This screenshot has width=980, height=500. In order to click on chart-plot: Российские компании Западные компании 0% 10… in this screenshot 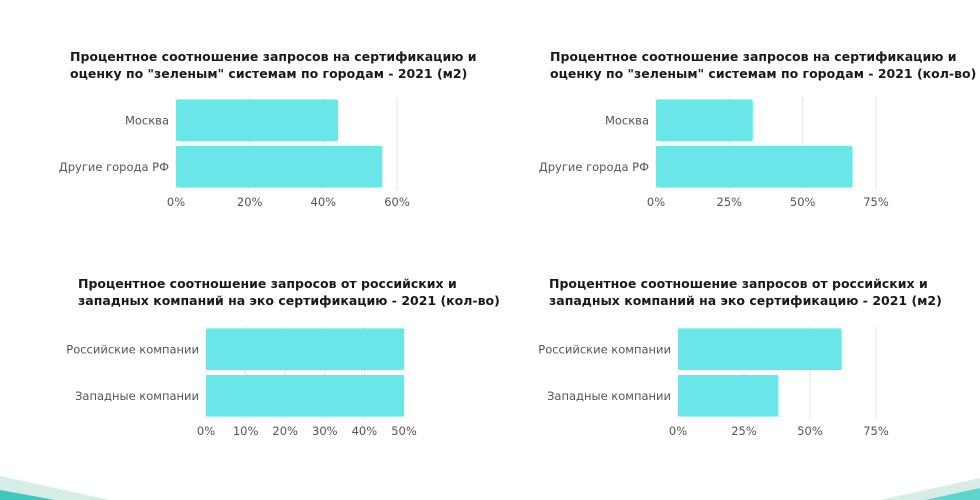, I will do `click(241, 382)`.